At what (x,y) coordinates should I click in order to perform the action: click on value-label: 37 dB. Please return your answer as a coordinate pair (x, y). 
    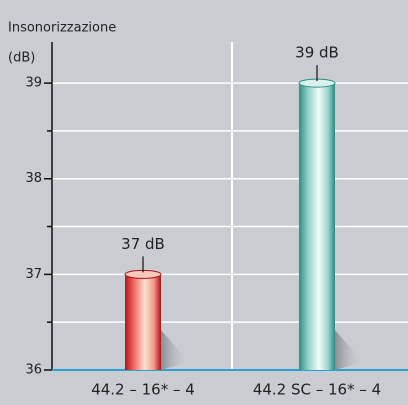
    Looking at the image, I should click on (143, 244).